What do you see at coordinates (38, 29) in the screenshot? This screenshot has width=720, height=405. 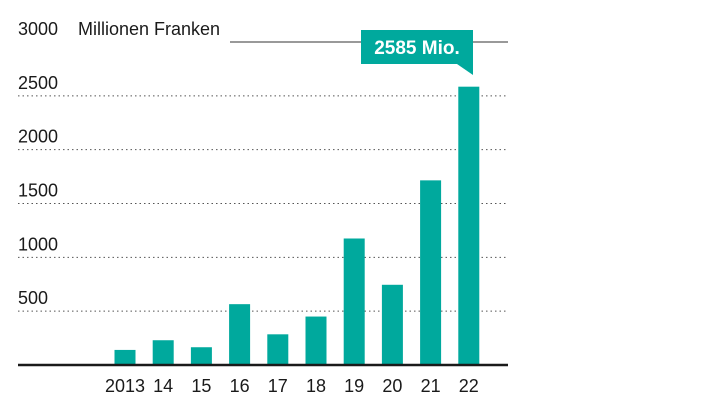 I see `y-tick-label-3000: 3000` at bounding box center [38, 29].